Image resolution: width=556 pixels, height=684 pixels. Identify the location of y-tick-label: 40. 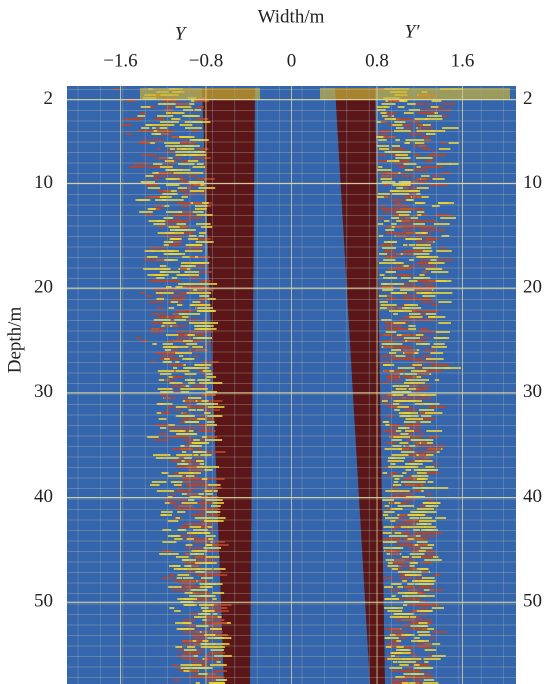
(532, 496).